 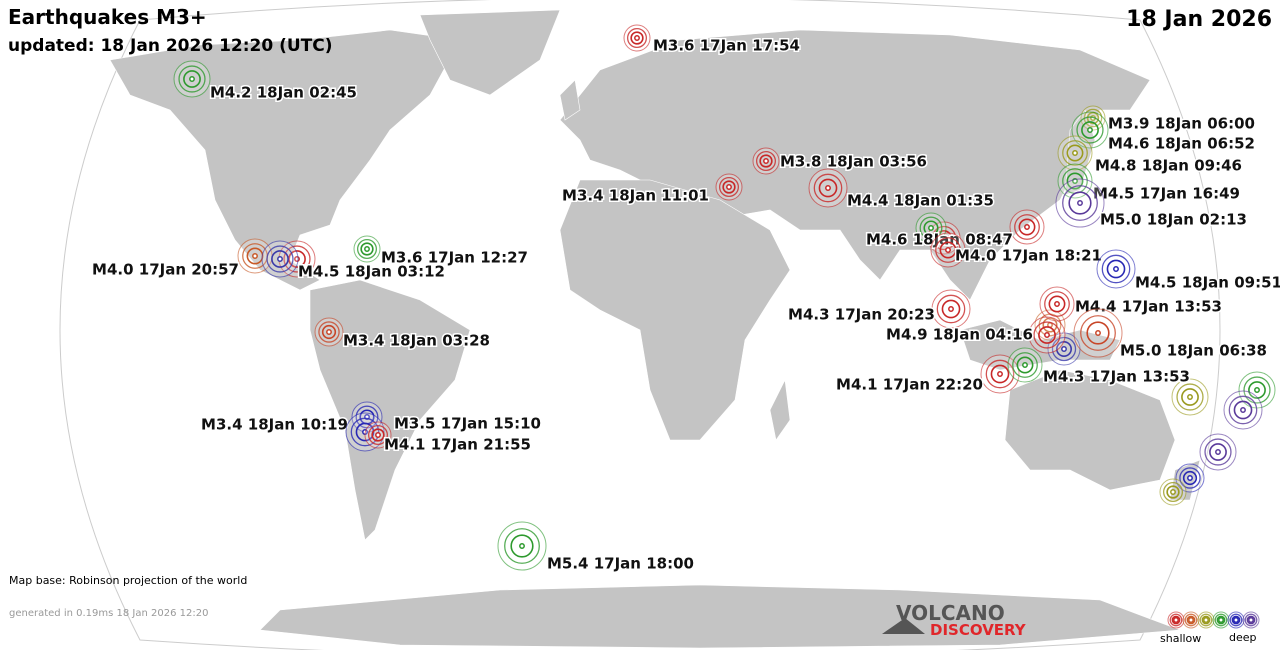 What do you see at coordinates (274, 425) in the screenshot?
I see `quake-label: M3.4 18Jan 10:19` at bounding box center [274, 425].